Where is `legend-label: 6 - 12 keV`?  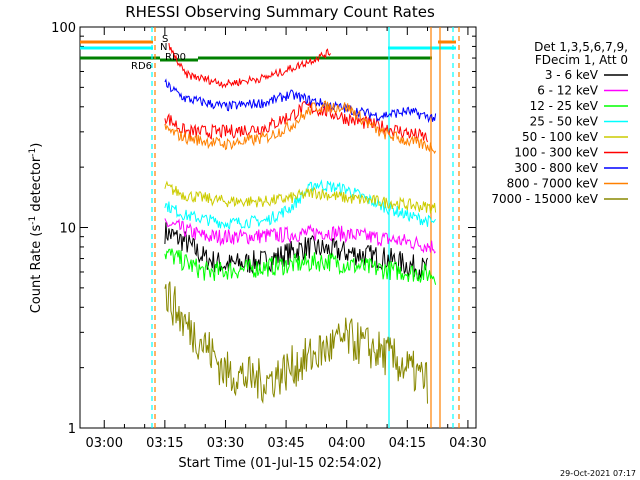 legend-label: 6 - 12 keV is located at coordinates (568, 91).